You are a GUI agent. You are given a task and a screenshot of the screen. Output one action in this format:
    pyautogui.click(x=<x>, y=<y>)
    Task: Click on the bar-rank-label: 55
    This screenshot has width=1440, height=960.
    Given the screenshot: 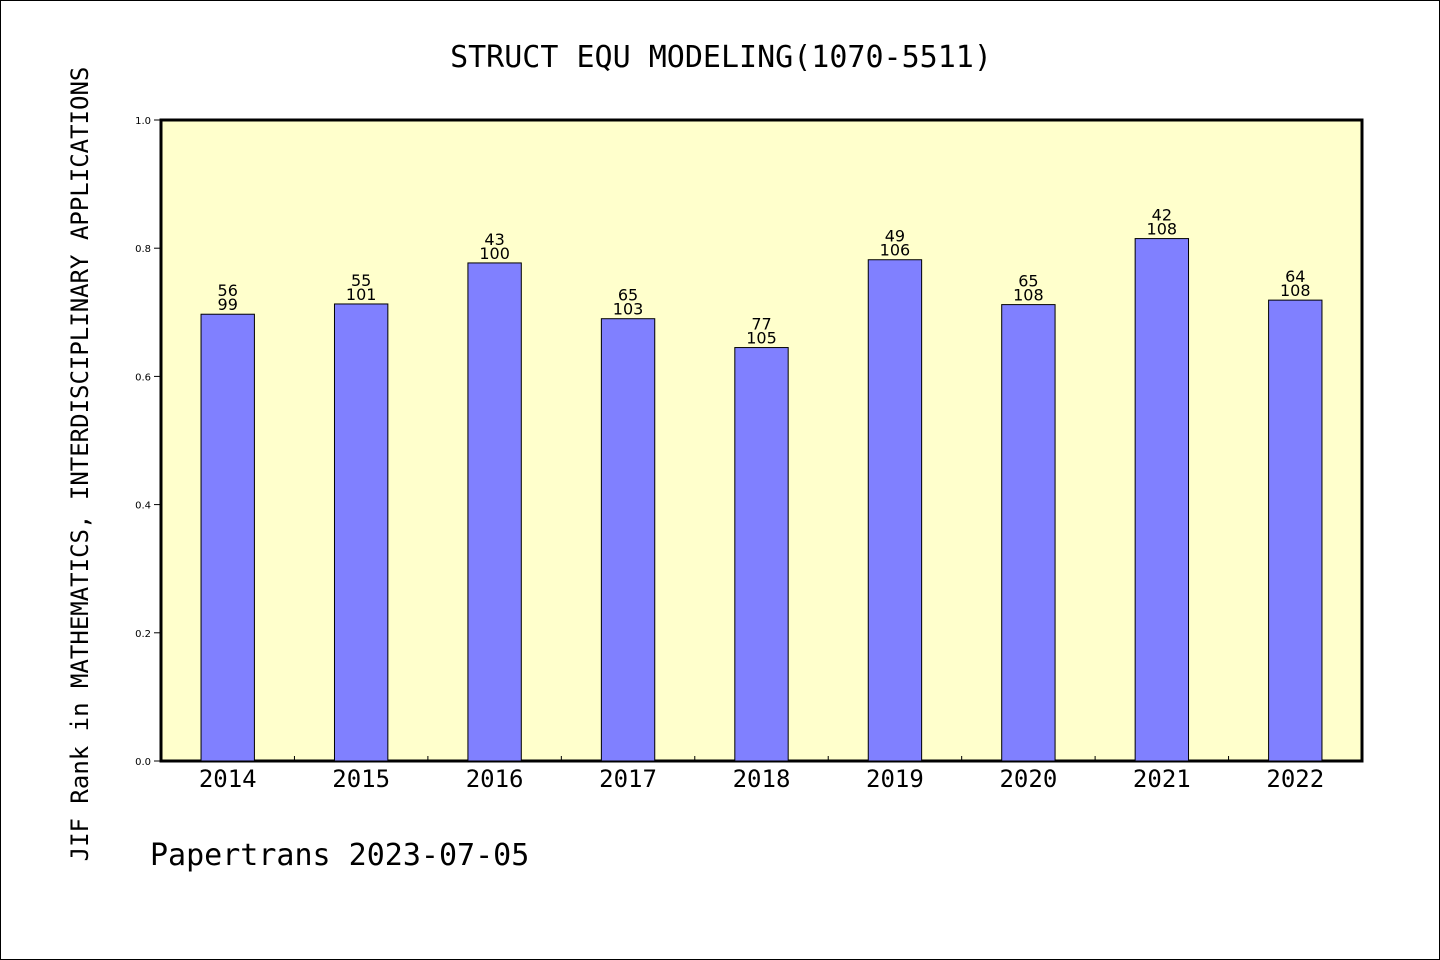 What is the action you would take?
    pyautogui.click(x=361, y=280)
    